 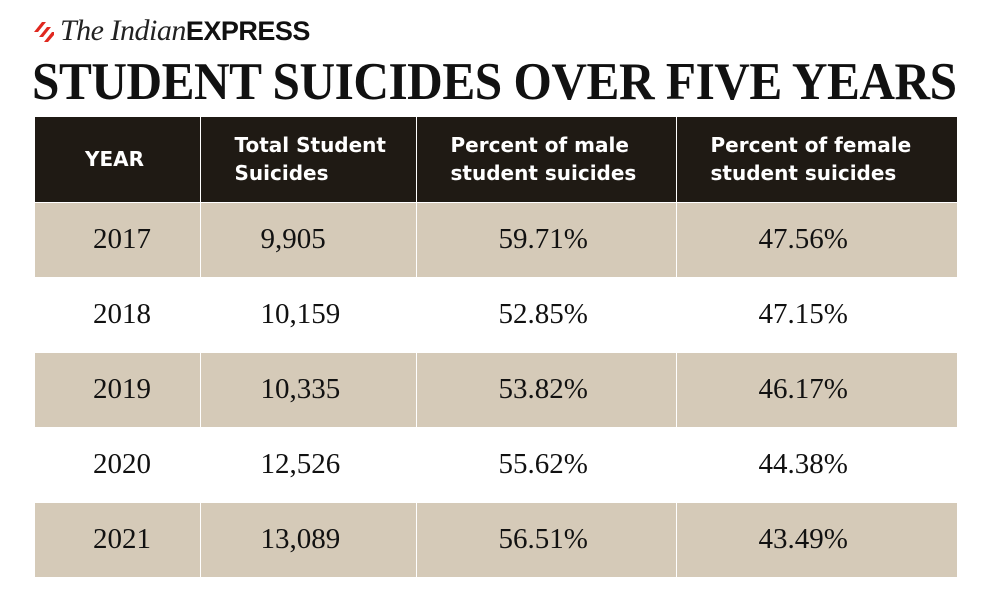 What do you see at coordinates (545, 539) in the screenshot?
I see `table-cell: 56.51%` at bounding box center [545, 539].